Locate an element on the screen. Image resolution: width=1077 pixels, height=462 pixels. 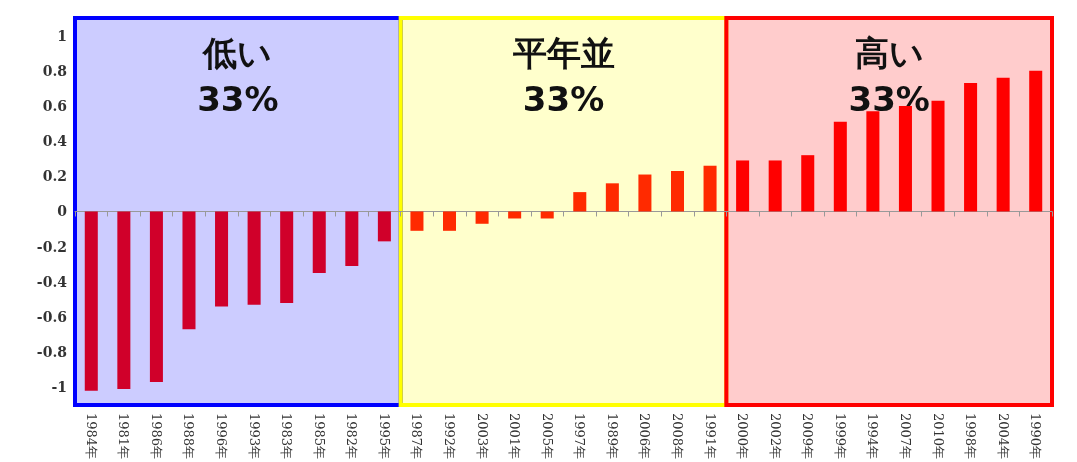
x-tick-label: 1988年 is located at coordinates (189, 436).